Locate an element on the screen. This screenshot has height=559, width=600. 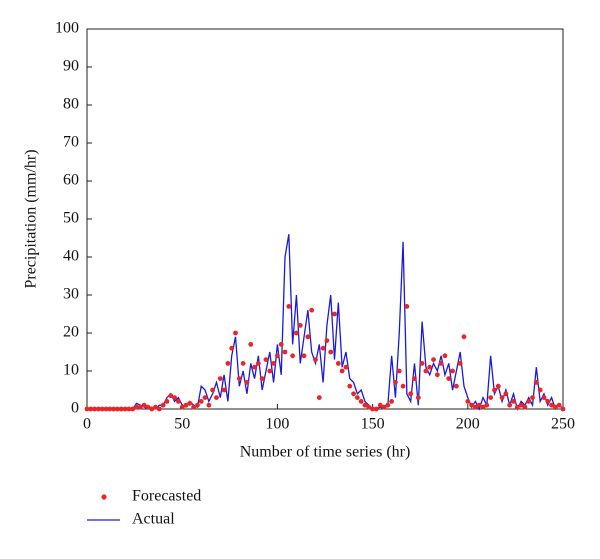
legend-label: Actual is located at coordinates (153, 519).